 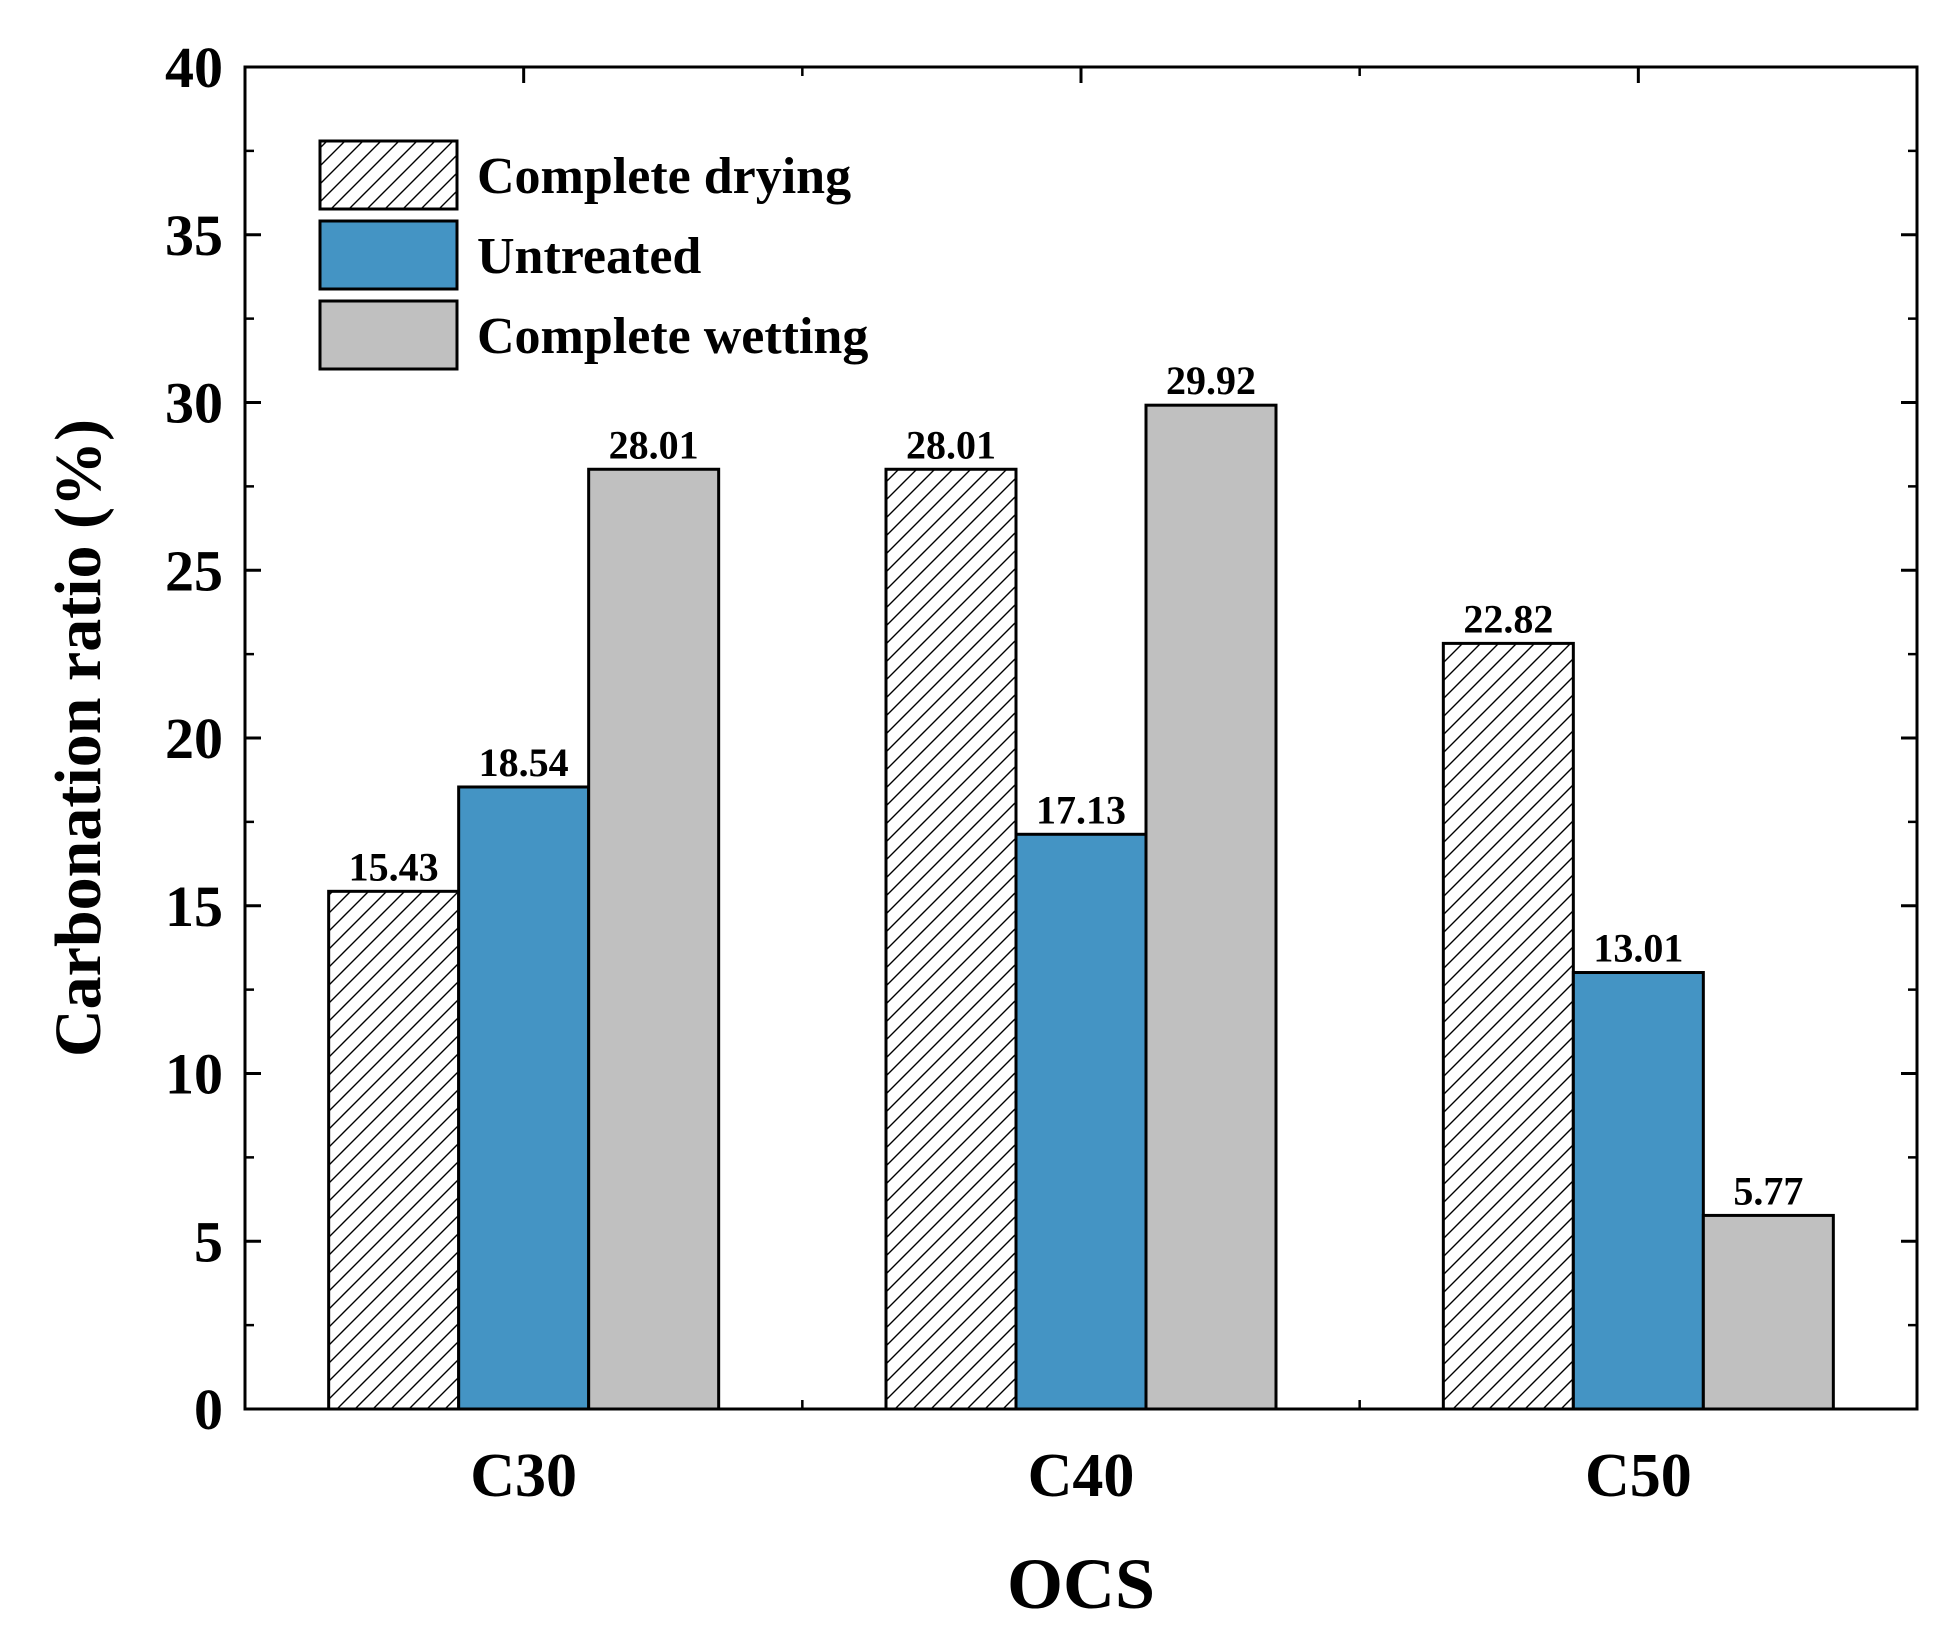 What do you see at coordinates (1638, 948) in the screenshot?
I see `data-label-untreated-c50: 13.01` at bounding box center [1638, 948].